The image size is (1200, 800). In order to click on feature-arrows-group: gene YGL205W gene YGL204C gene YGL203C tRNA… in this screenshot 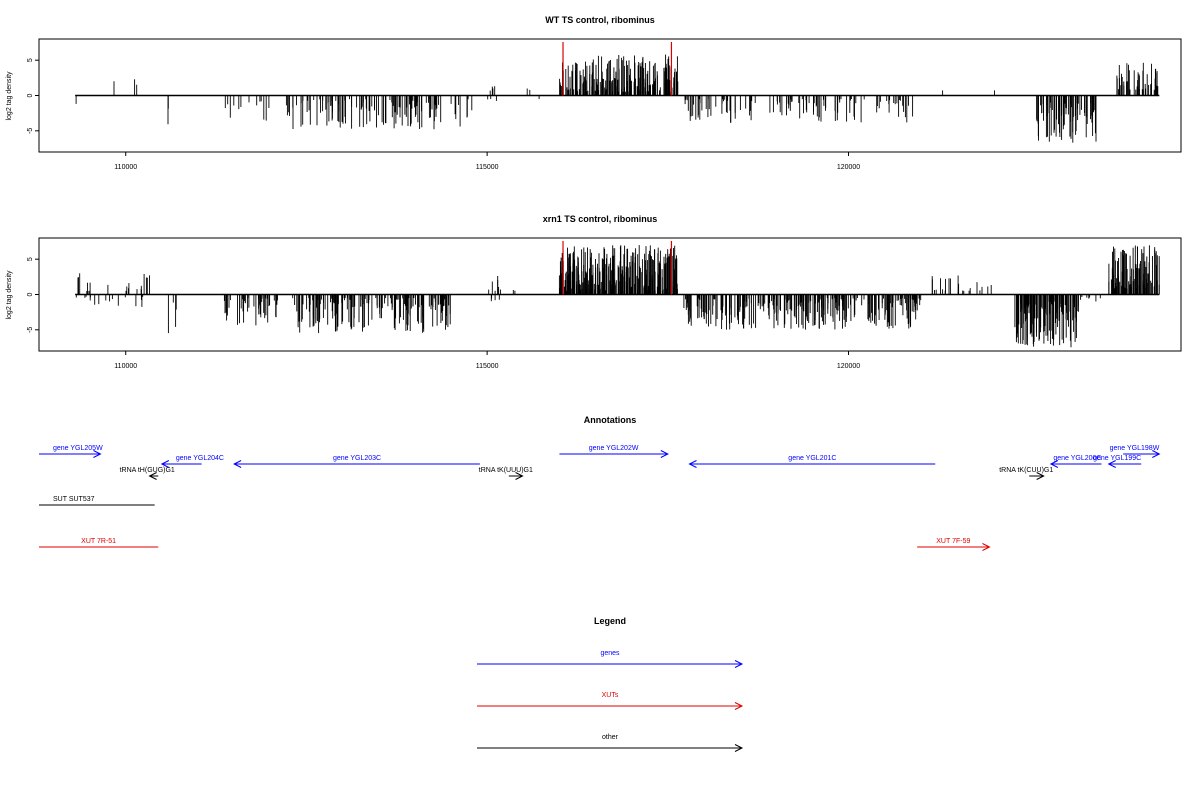, I will do `click(600, 498)`.